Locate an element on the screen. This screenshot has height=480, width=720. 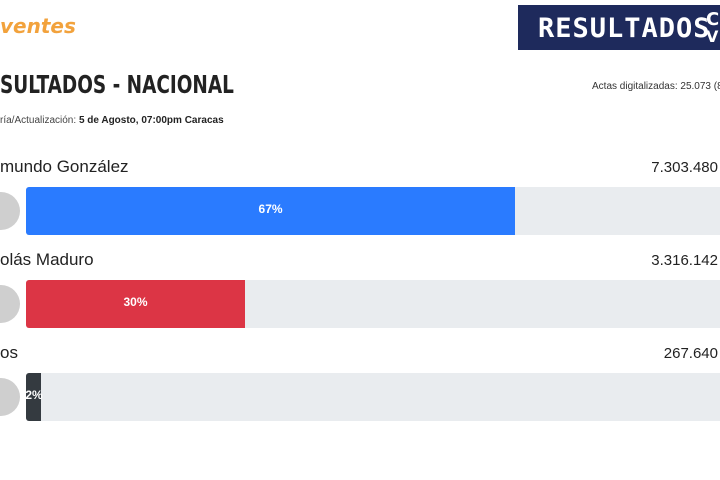
candidate-name: os is located at coordinates (9, 352).